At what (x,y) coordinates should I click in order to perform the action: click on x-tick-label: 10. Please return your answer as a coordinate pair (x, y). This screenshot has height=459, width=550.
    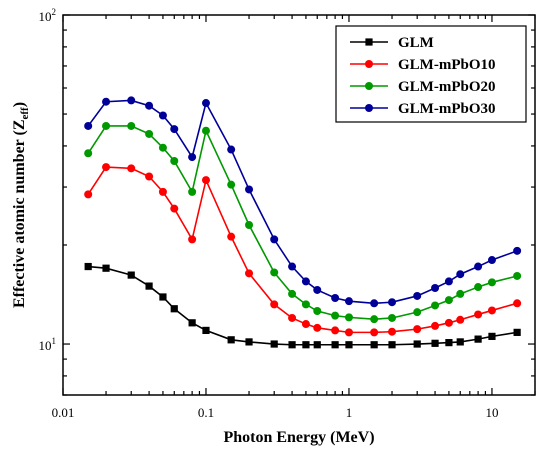
    Looking at the image, I should click on (491, 412).